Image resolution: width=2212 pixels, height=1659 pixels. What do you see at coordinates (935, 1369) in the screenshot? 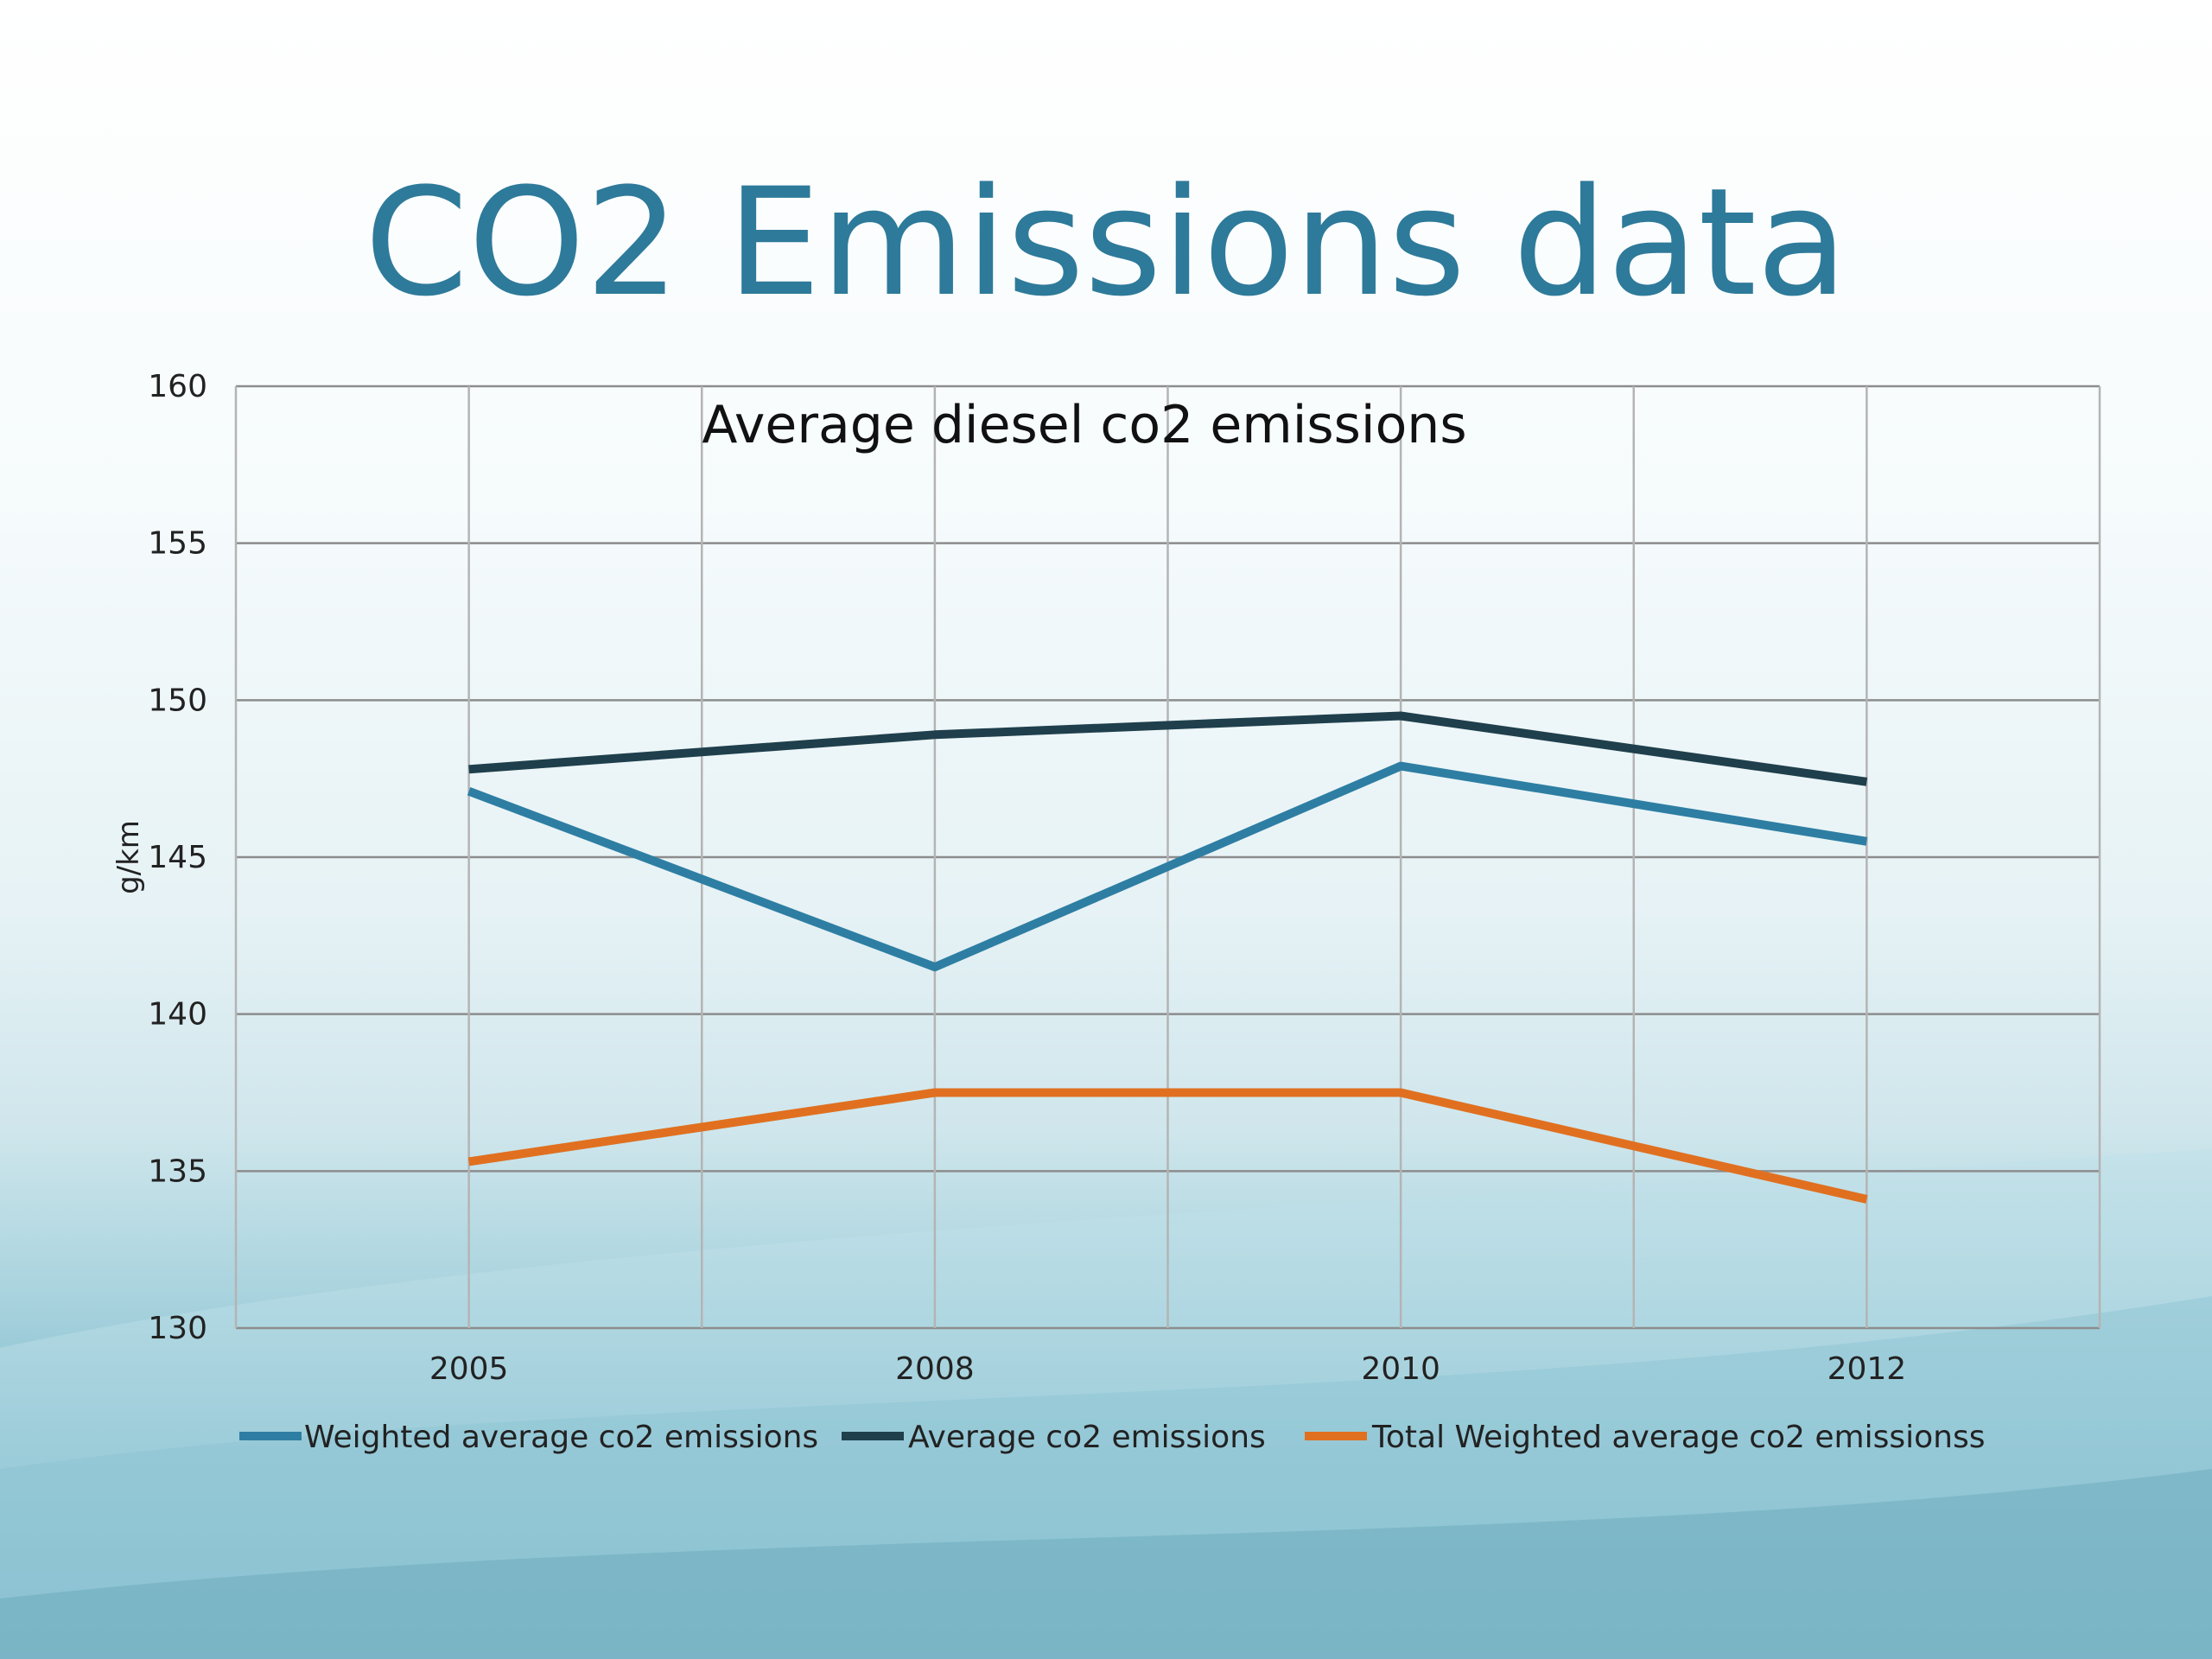
I see `x-tick-label: 2008` at bounding box center [935, 1369].